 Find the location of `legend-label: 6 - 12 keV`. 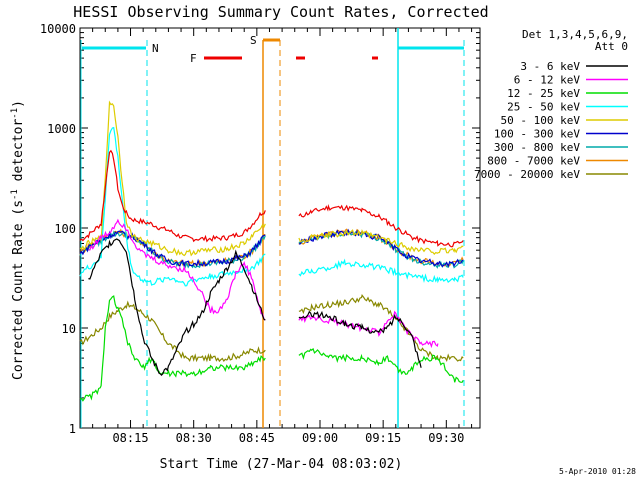

legend-label: 6 - 12 keV is located at coordinates (547, 80).